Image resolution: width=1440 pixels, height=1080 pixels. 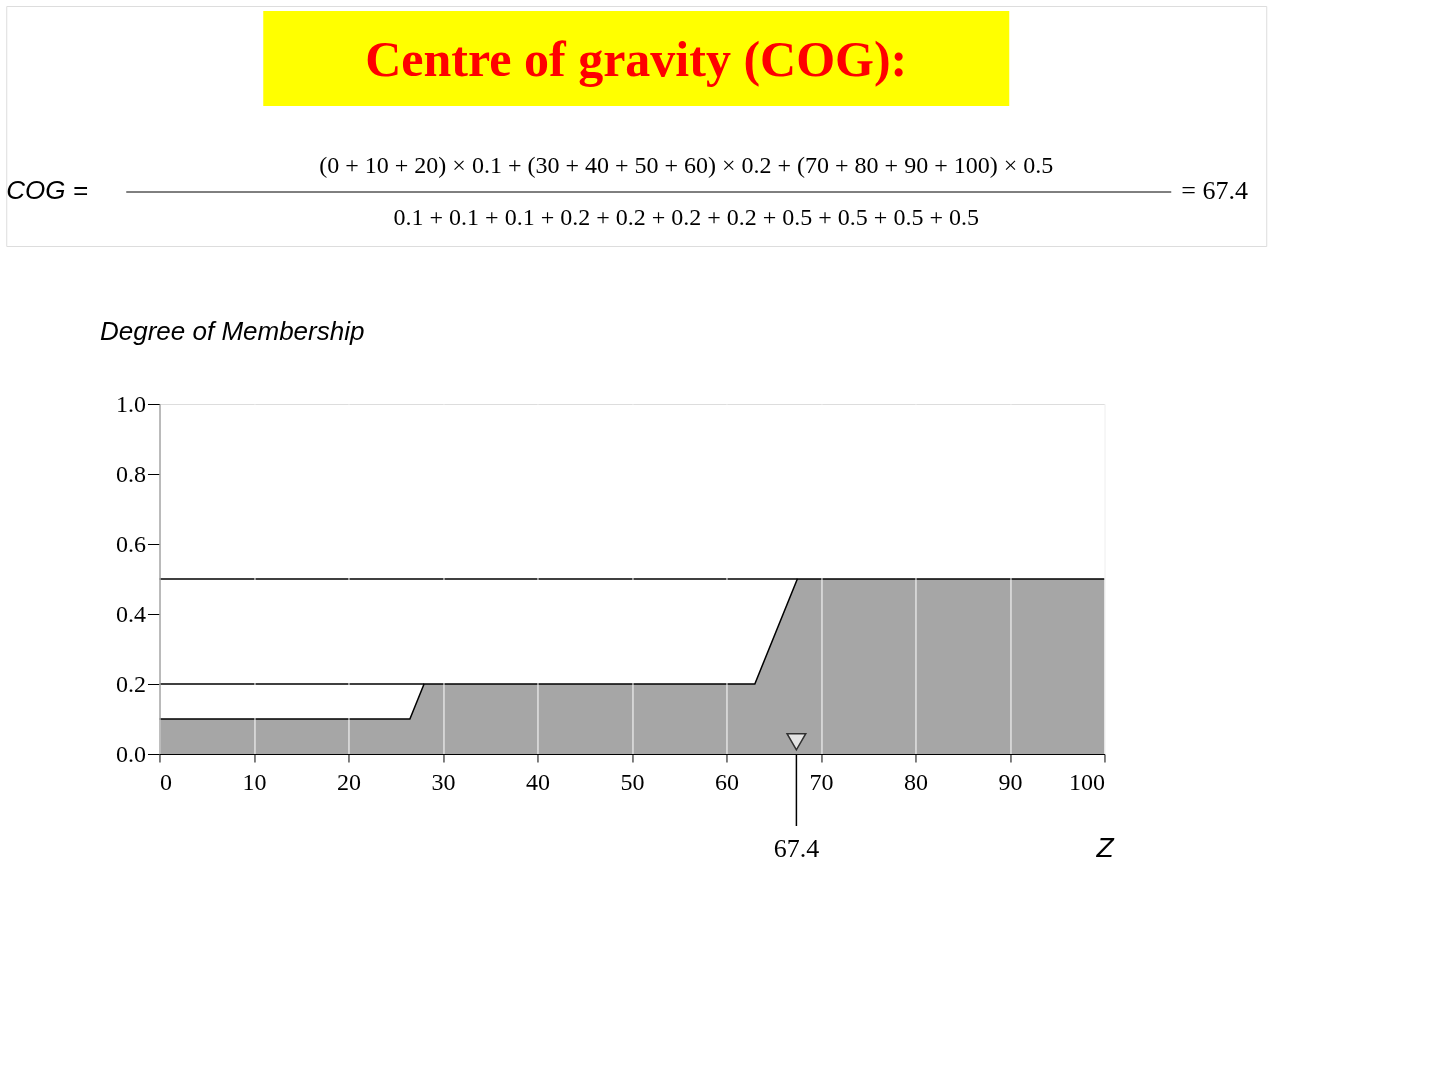 What do you see at coordinates (1010, 781) in the screenshot?
I see `x-tick-label: 90` at bounding box center [1010, 781].